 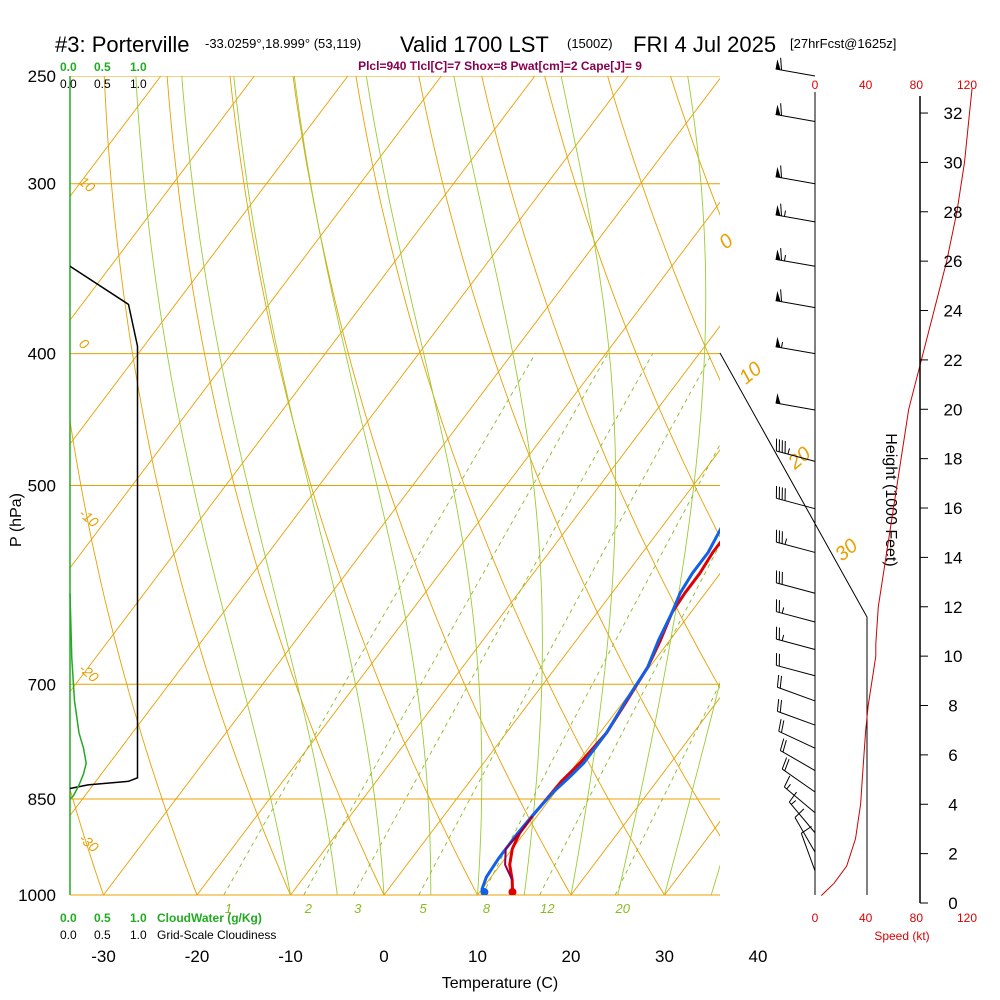 What do you see at coordinates (750, 373) in the screenshot?
I see `dry-adiabat-label: 10` at bounding box center [750, 373].